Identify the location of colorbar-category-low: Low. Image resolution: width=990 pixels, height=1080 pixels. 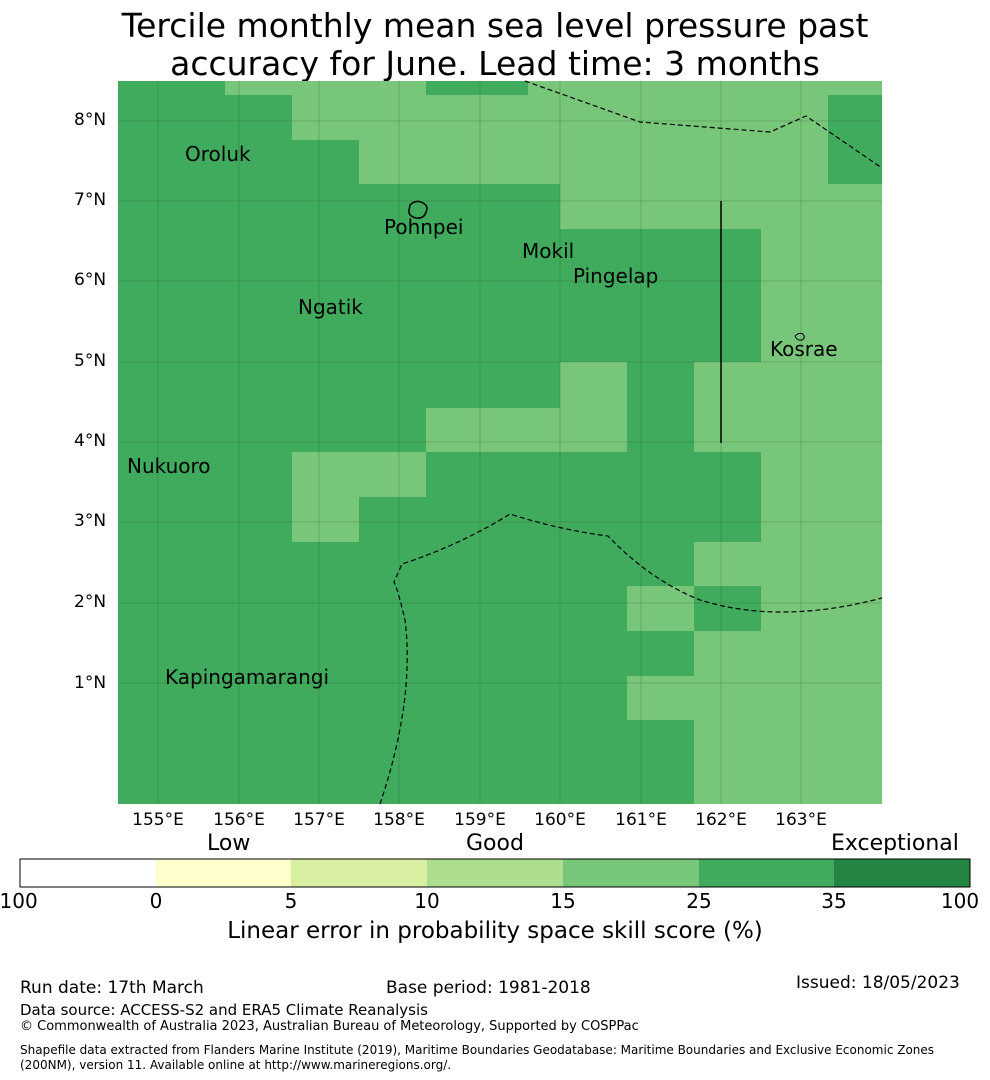
(229, 843).